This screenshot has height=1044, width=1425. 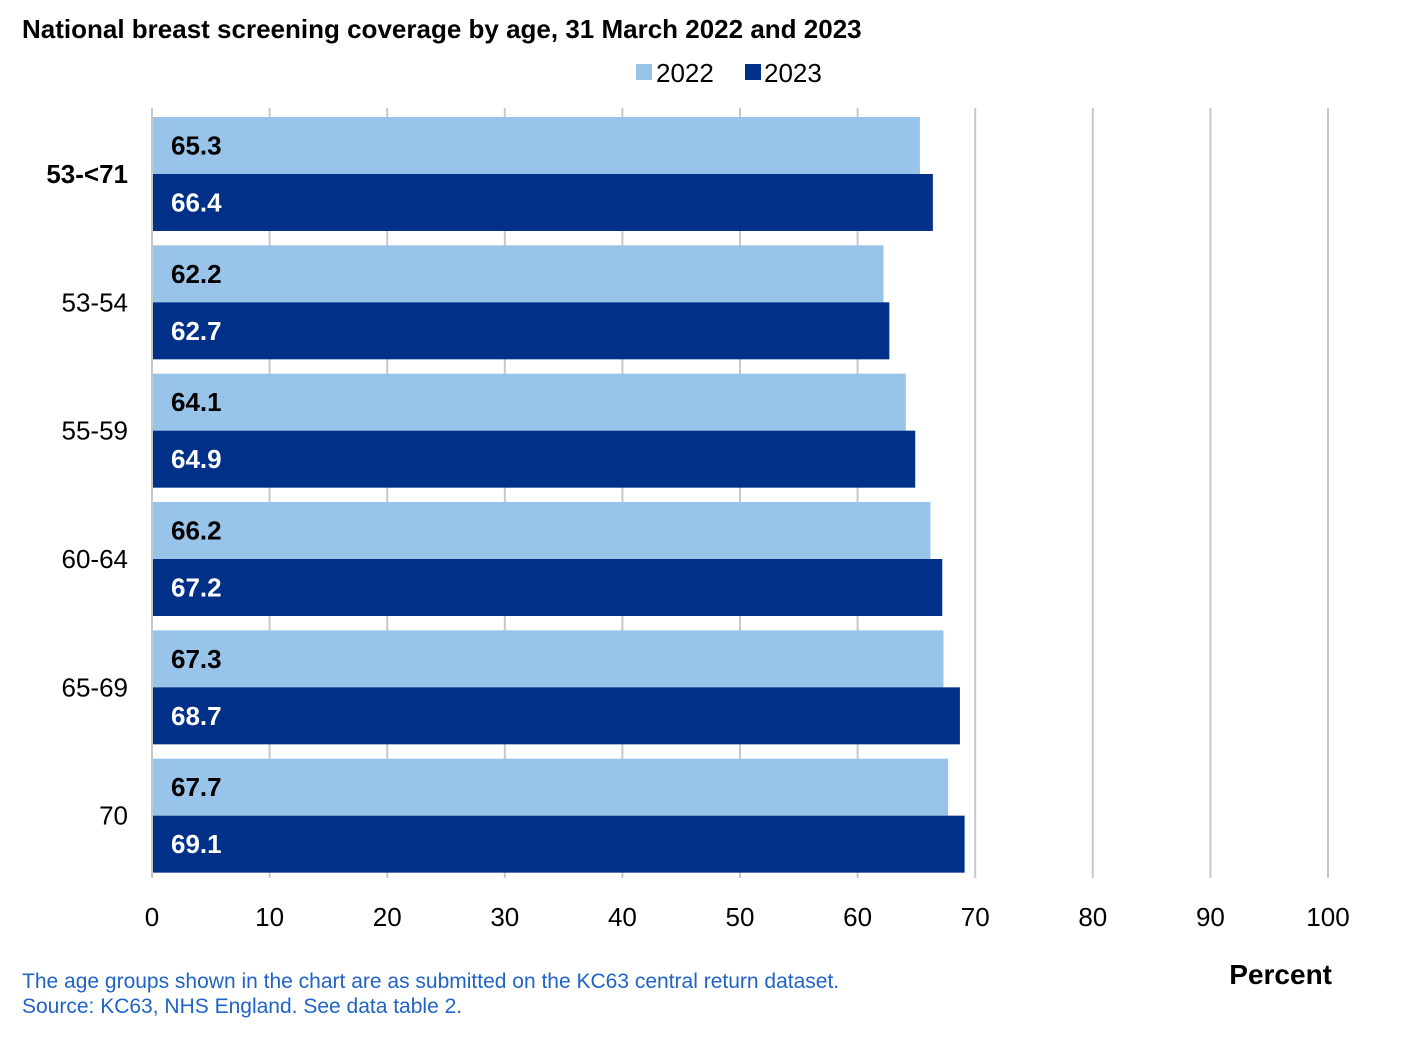 I want to click on bar-value-label: 69.1, so click(x=196, y=844).